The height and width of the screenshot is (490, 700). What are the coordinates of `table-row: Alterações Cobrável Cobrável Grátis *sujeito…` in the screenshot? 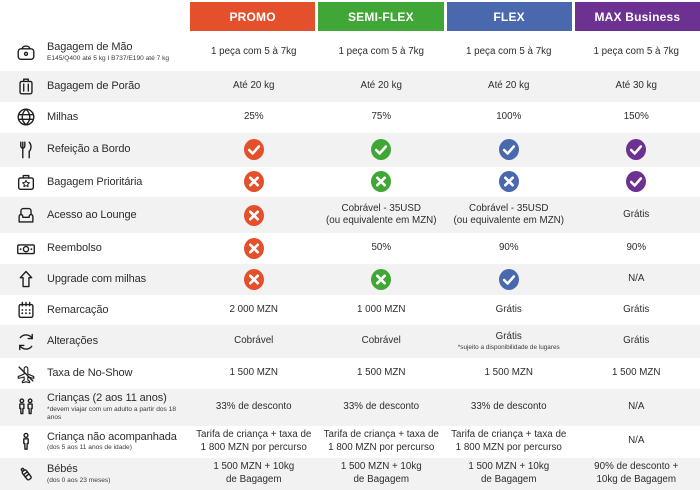 It's located at (350, 342).